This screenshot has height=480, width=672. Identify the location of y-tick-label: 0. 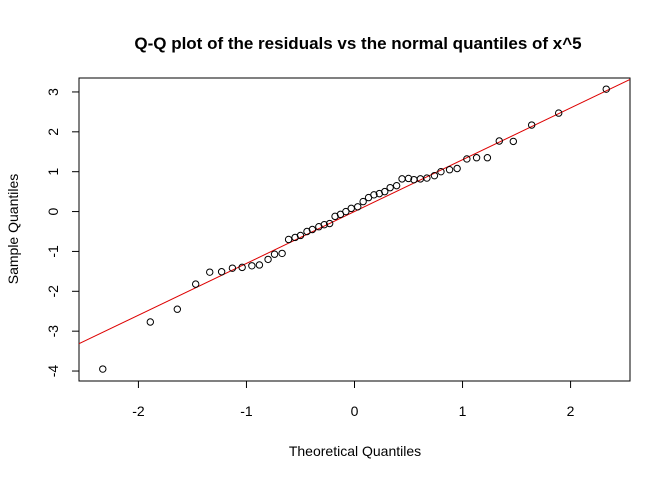
(53, 211).